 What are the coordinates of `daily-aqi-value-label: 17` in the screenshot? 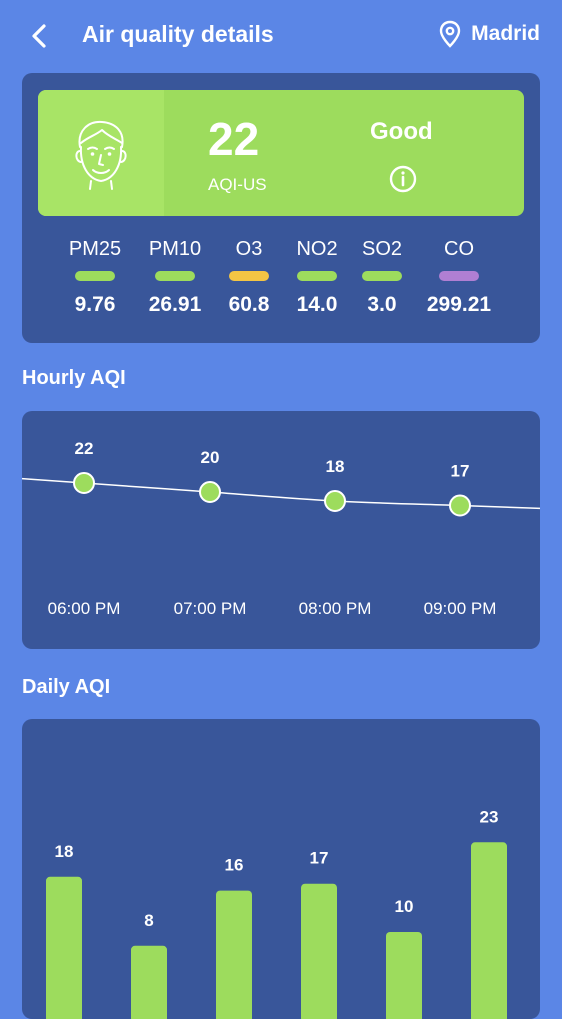 It's located at (319, 858).